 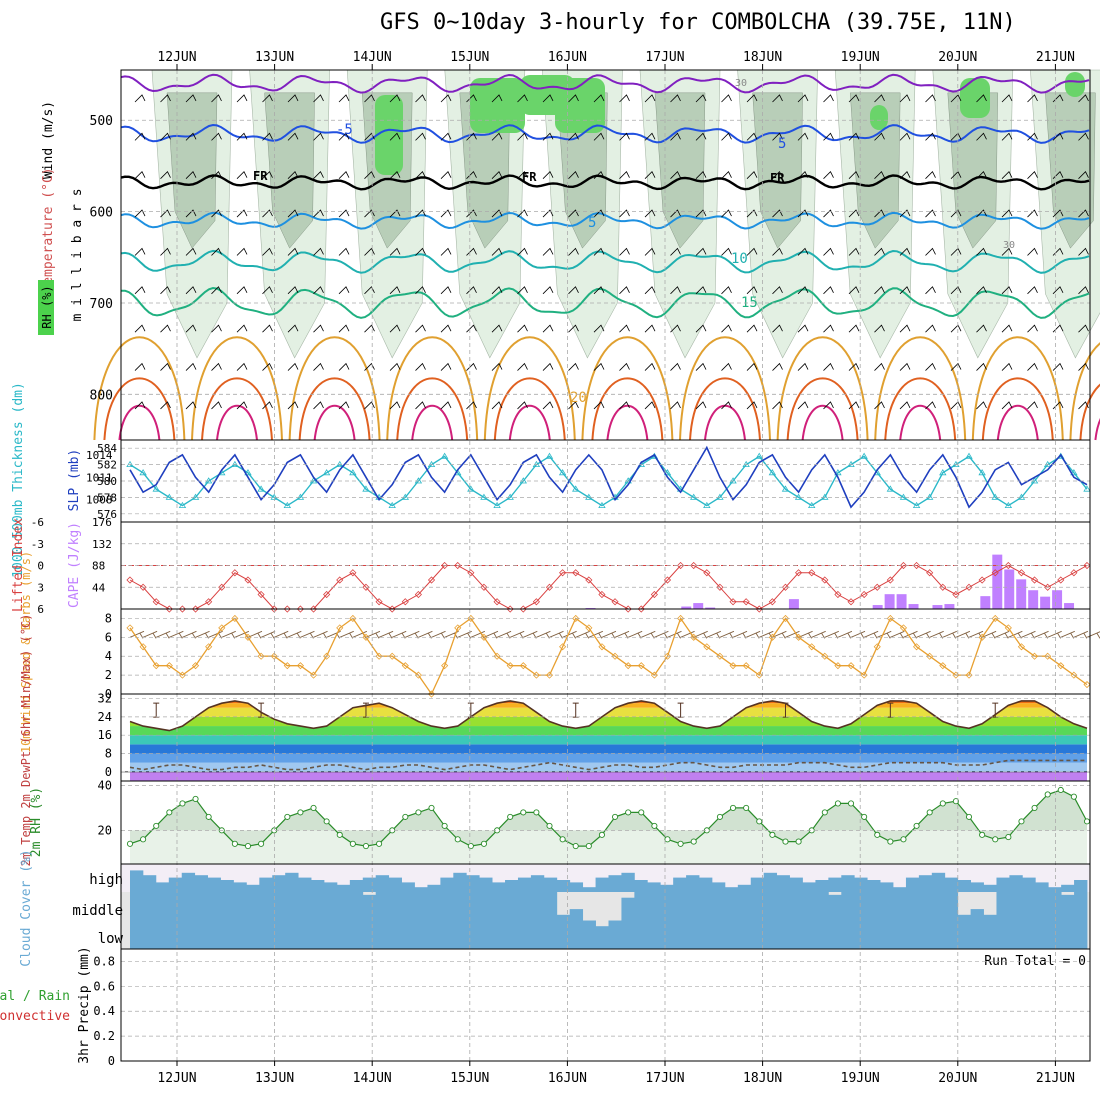 I want to click on slp-line, so click(x=608, y=477).